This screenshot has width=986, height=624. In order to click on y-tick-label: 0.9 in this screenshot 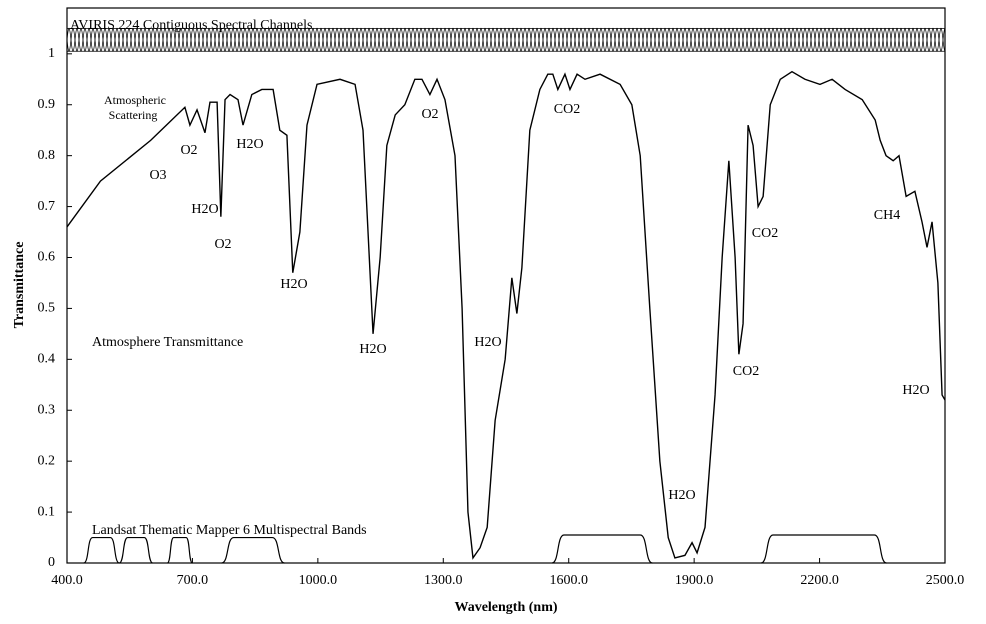, I will do `click(47, 104)`.